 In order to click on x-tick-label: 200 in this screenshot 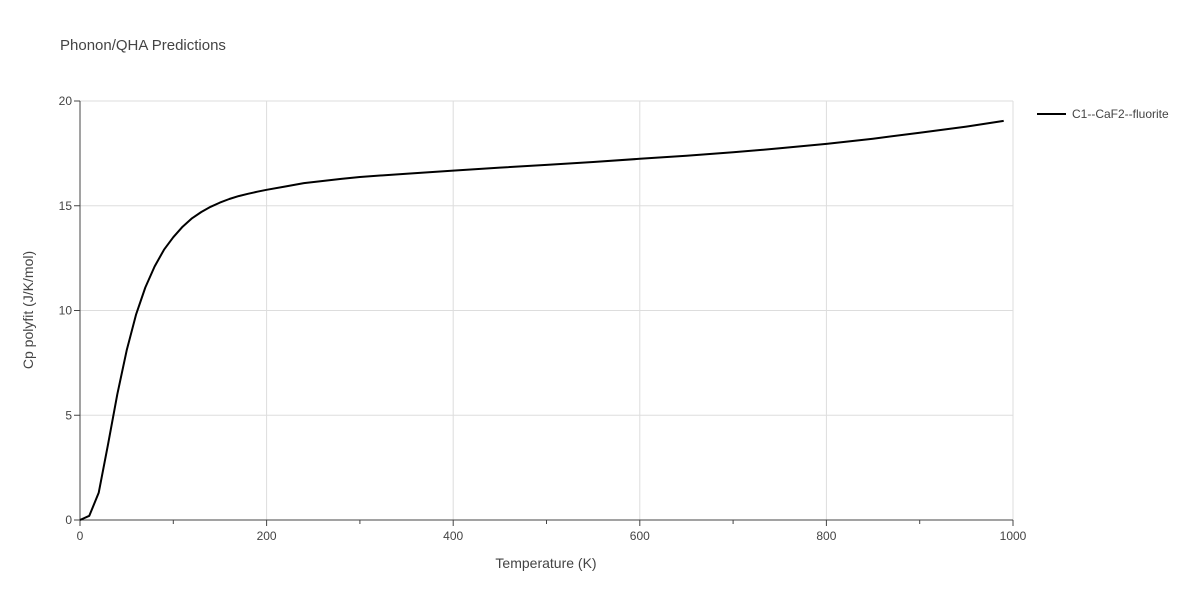, I will do `click(267, 536)`.